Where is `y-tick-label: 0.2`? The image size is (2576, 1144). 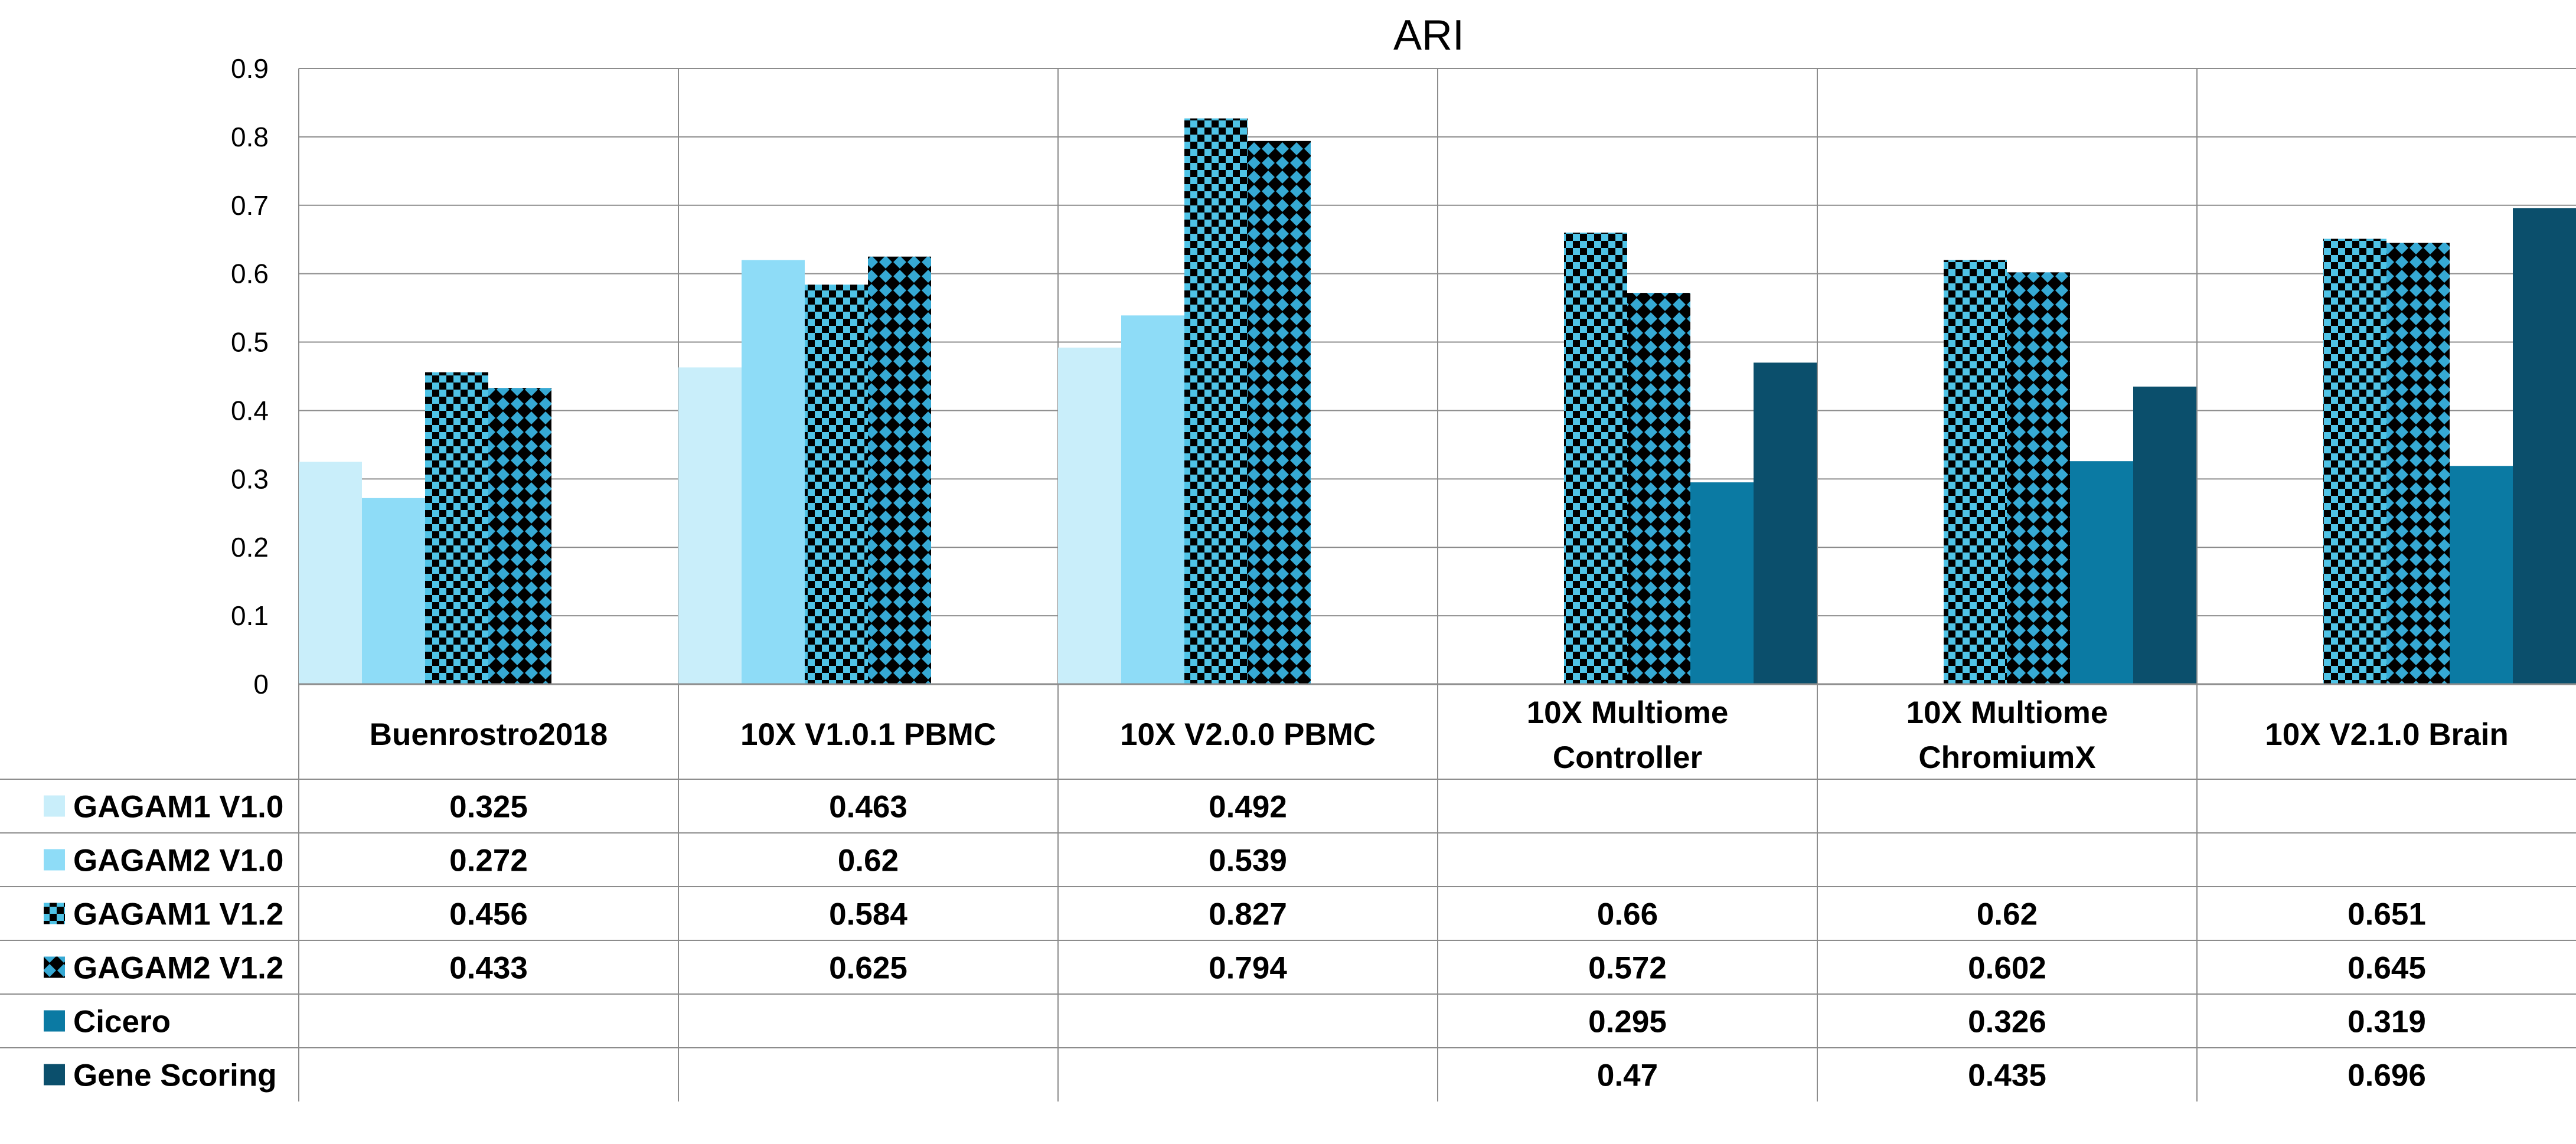
y-tick-label: 0.2 is located at coordinates (250, 547).